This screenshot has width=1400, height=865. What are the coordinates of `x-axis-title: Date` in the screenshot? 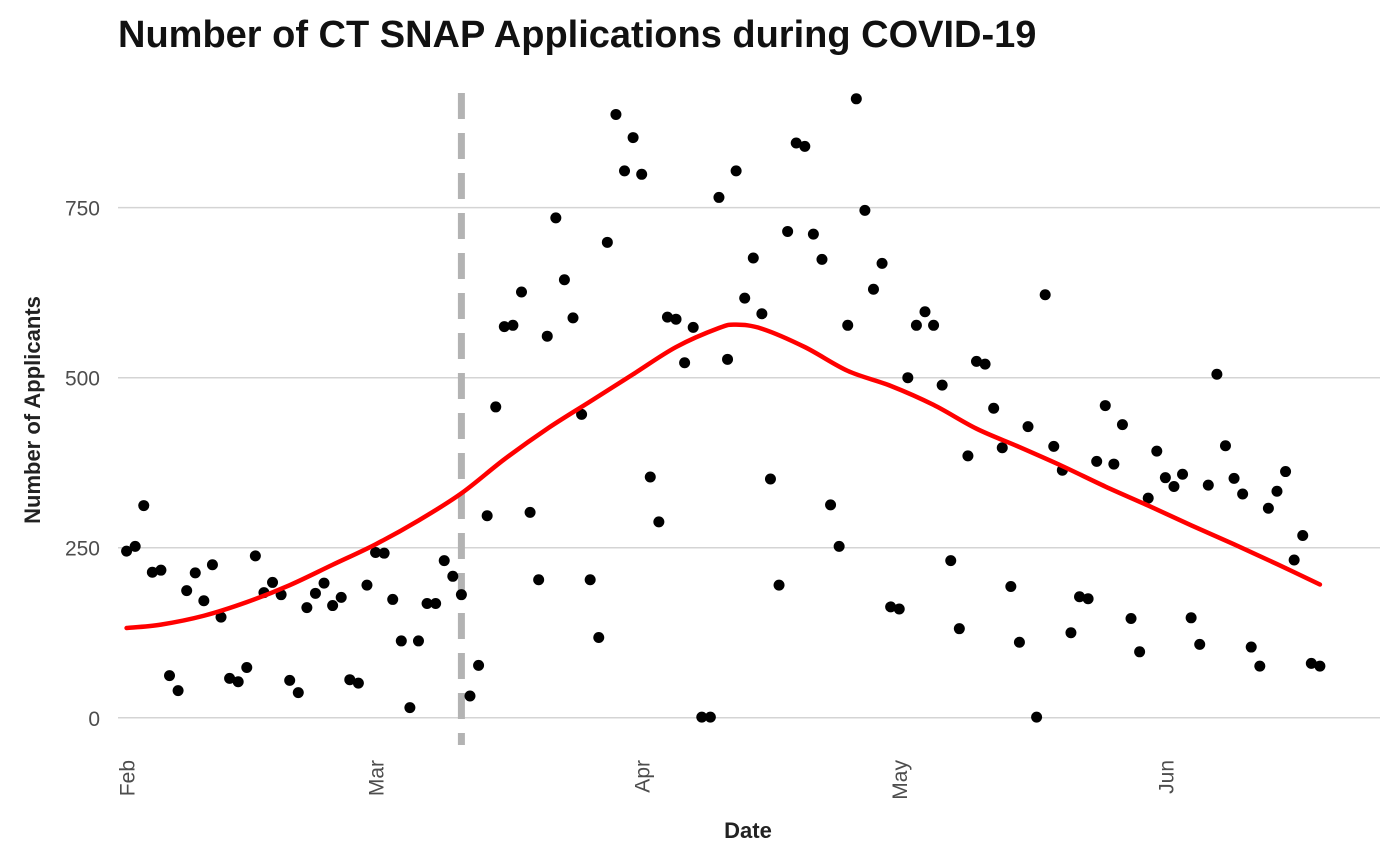 It's located at (748, 830).